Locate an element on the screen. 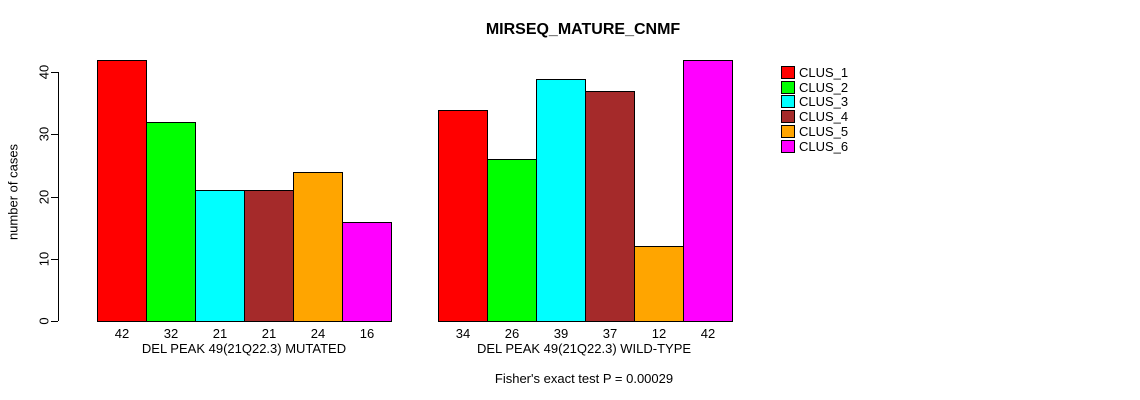  legend-item-clus_2: CLUS_2 is located at coordinates (814, 87).